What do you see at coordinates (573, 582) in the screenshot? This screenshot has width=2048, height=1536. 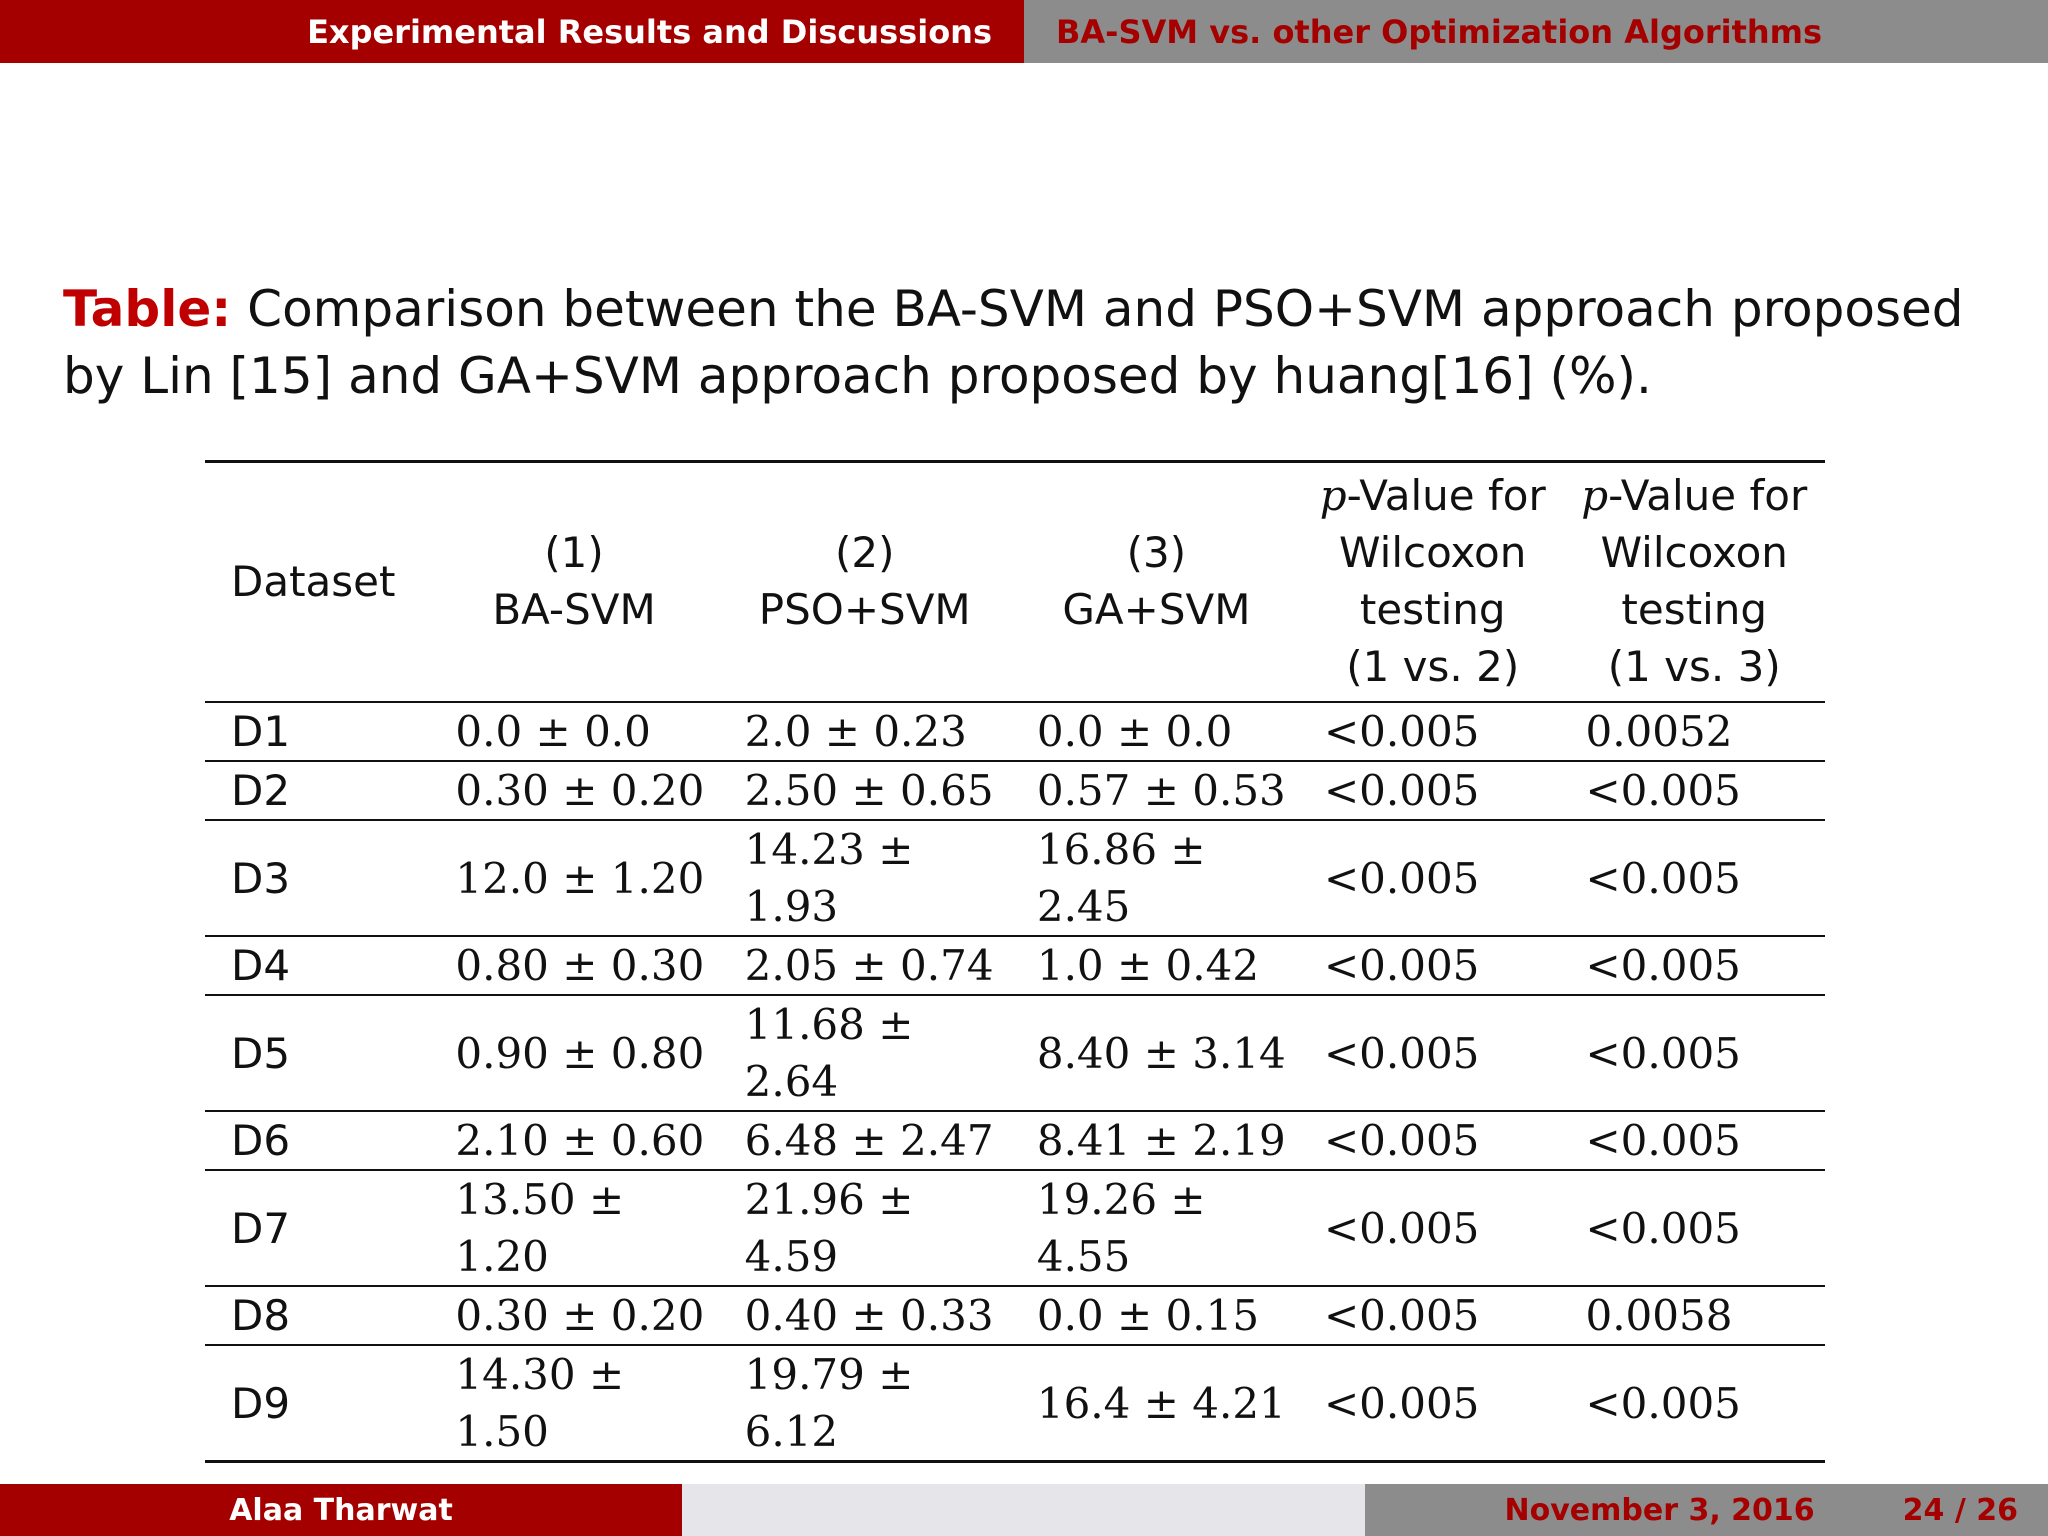 I see `header-ba-svm: (1) BA-SVM` at bounding box center [573, 582].